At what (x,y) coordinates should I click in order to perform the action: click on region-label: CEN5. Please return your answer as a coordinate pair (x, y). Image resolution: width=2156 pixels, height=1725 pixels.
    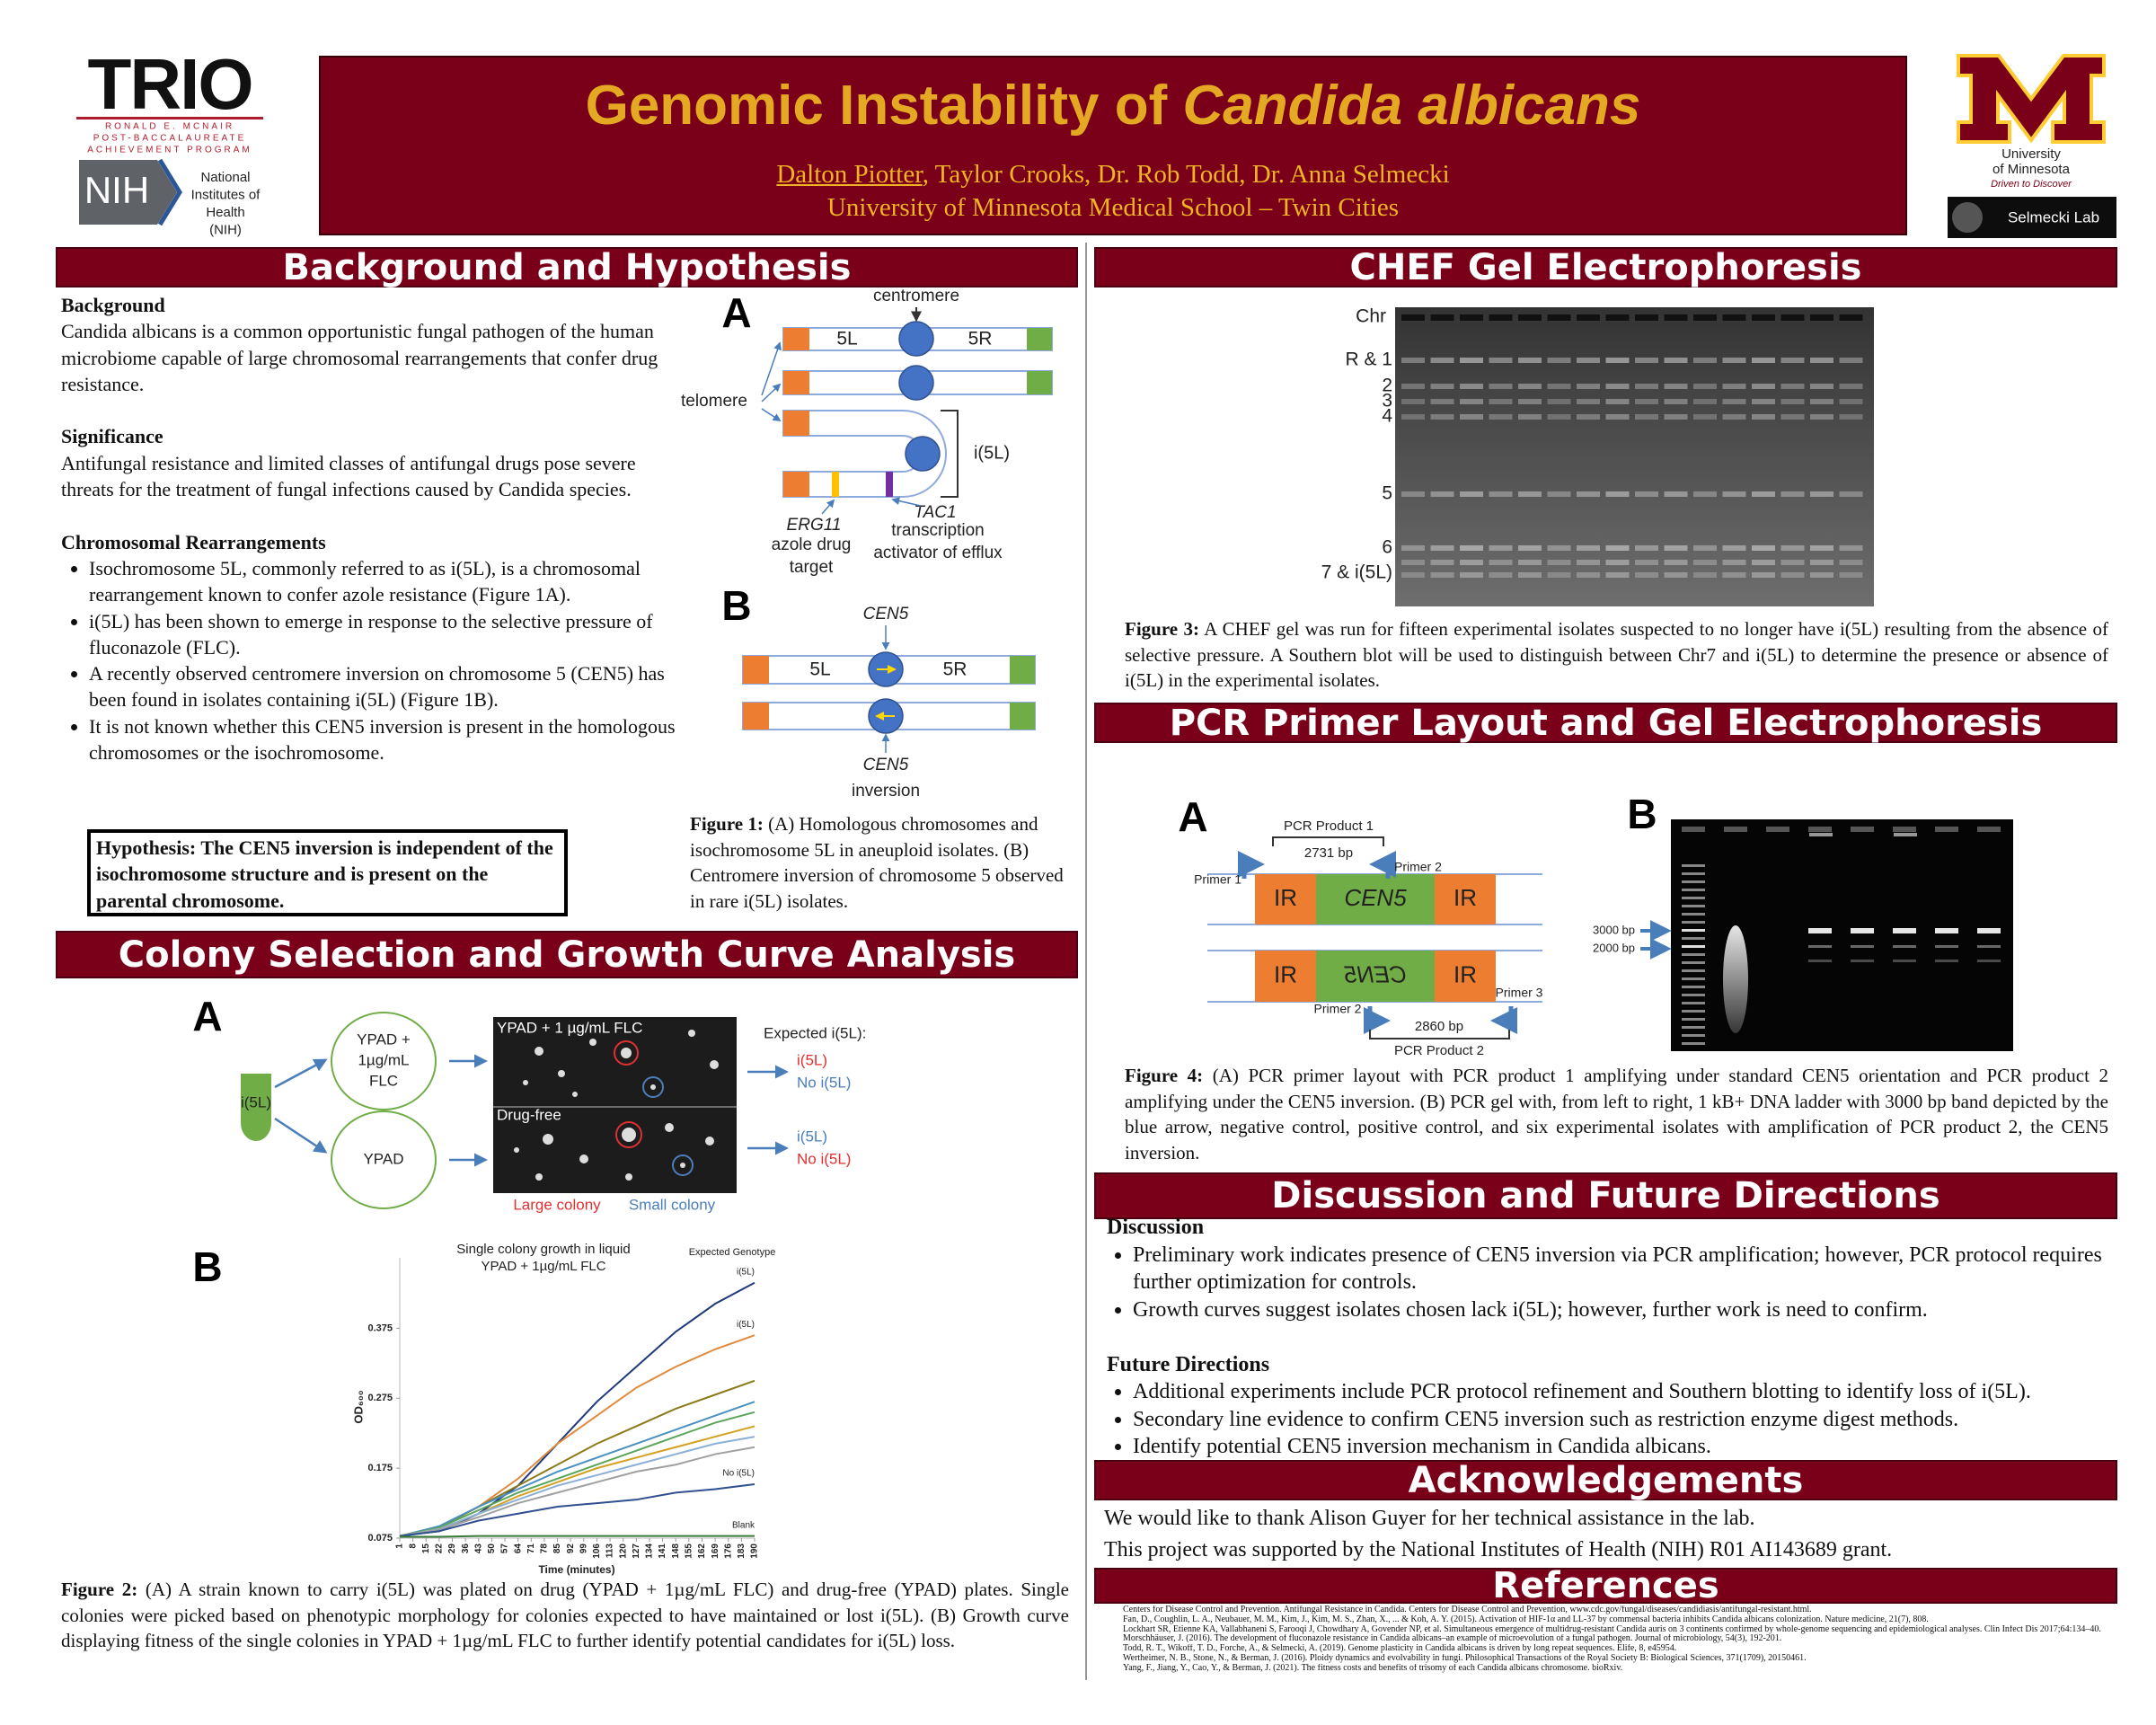
    Looking at the image, I should click on (1375, 897).